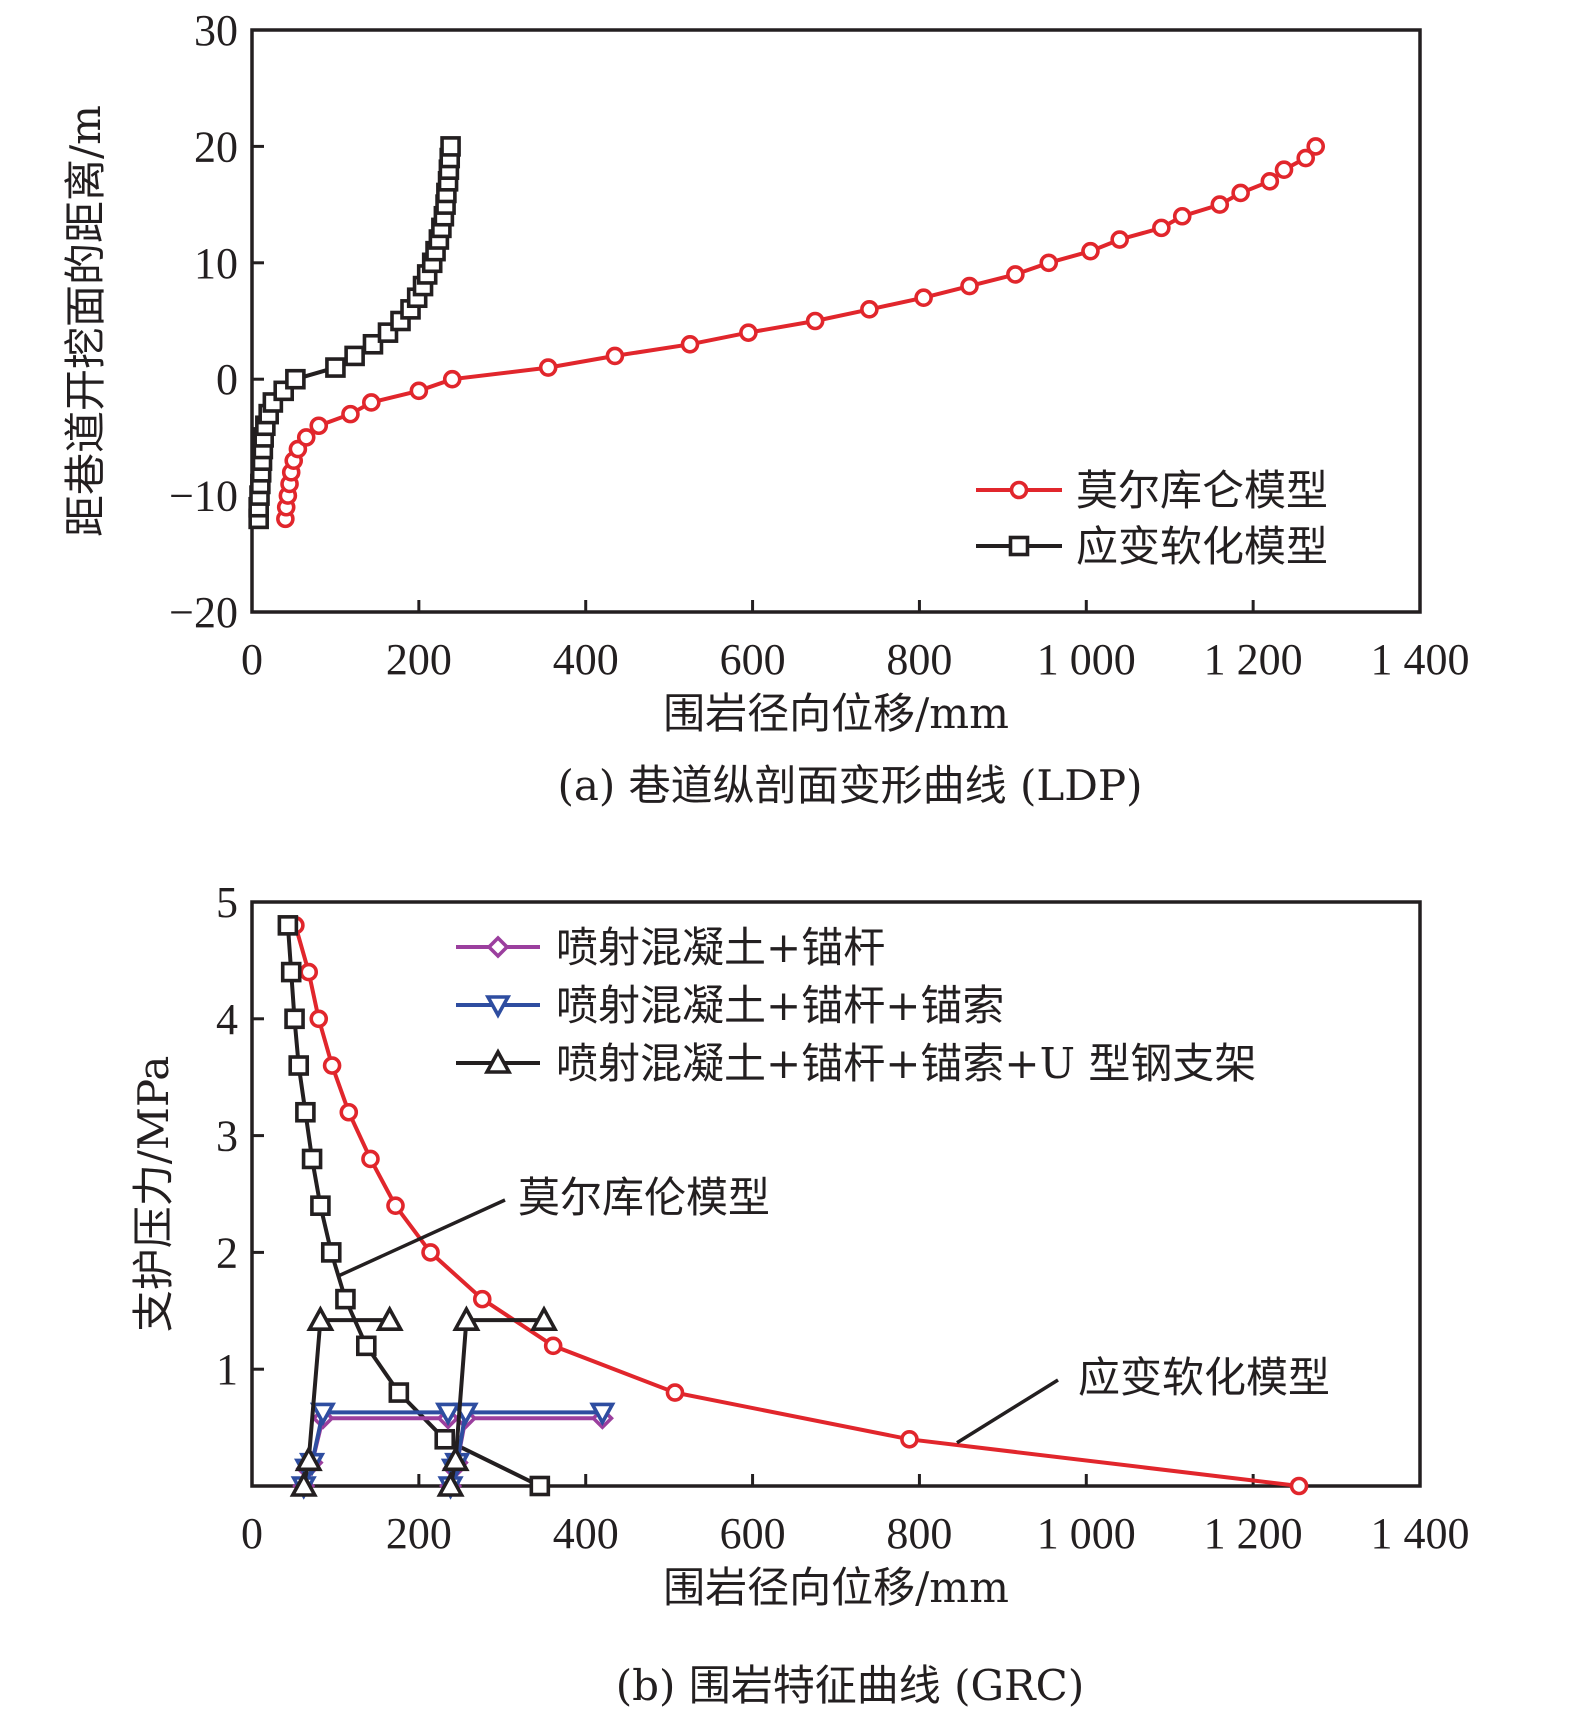  Describe the element at coordinates (1202, 546) in the screenshot. I see `legend-label: 应变软化模型` at that location.